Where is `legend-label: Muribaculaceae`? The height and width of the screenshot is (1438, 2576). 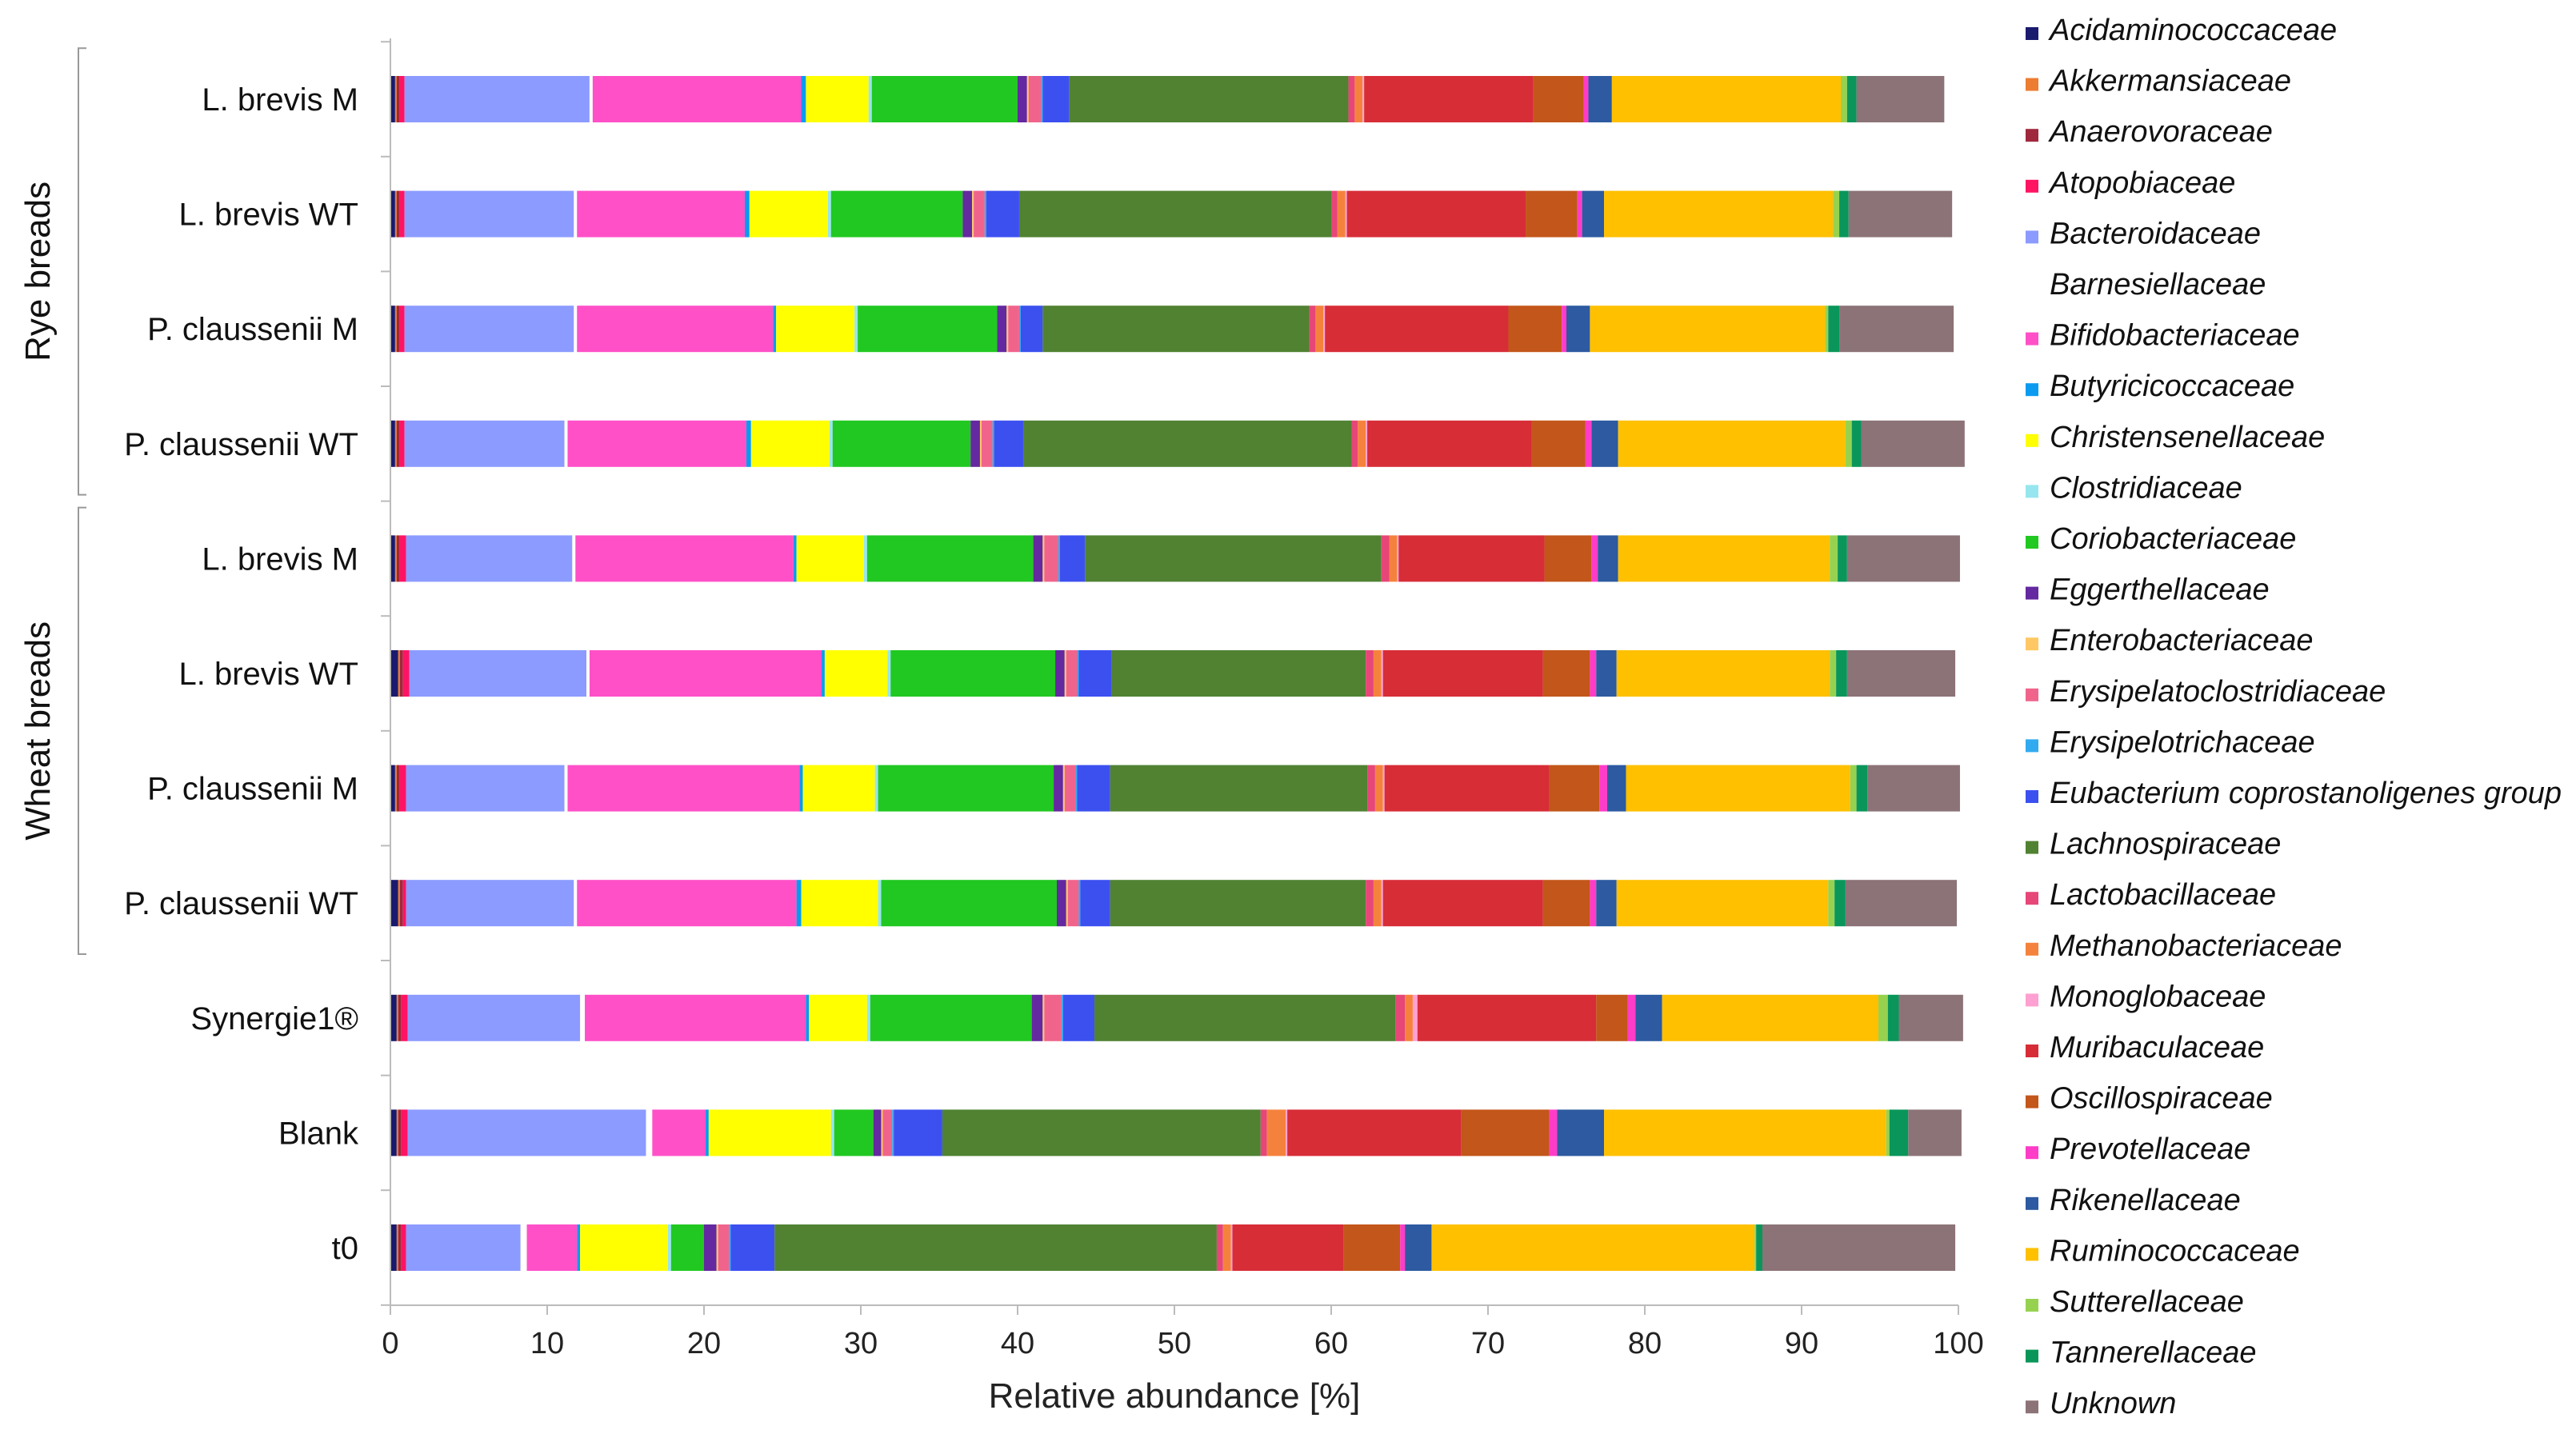
legend-label: Muribaculaceae is located at coordinates (2157, 1048).